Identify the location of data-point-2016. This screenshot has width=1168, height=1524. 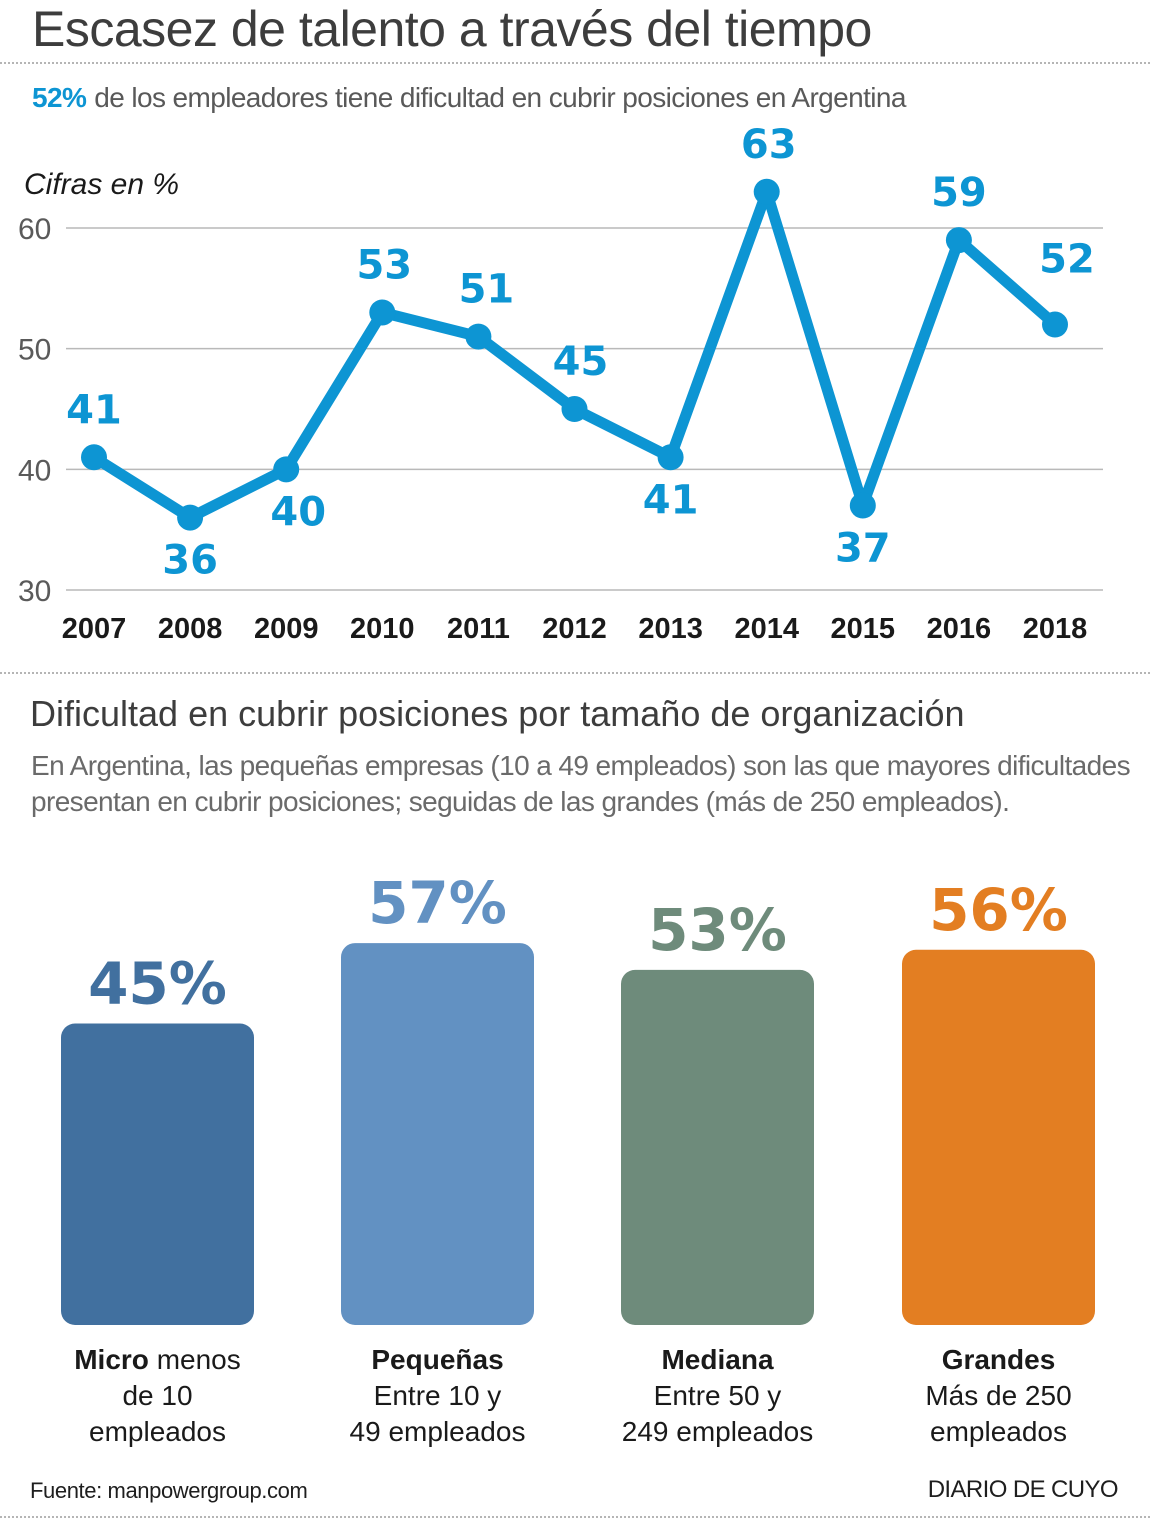
(958, 240).